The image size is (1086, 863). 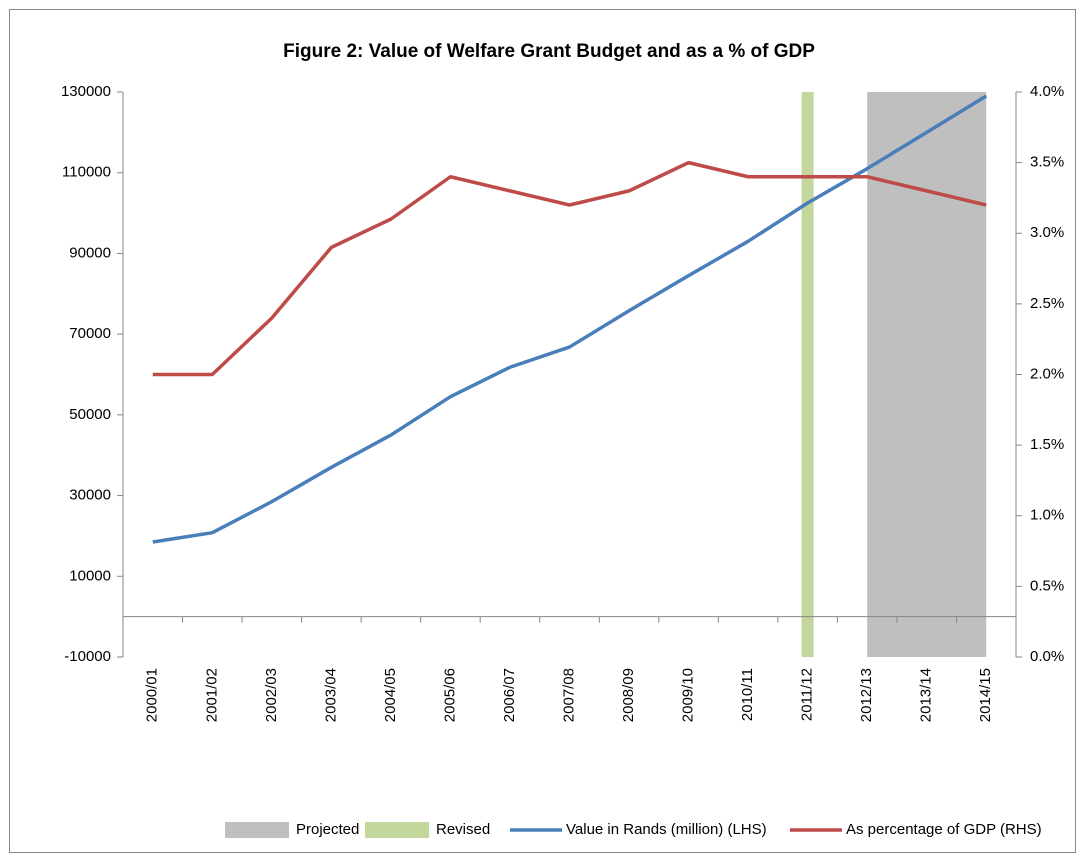 I want to click on area, so click(x=927, y=374).